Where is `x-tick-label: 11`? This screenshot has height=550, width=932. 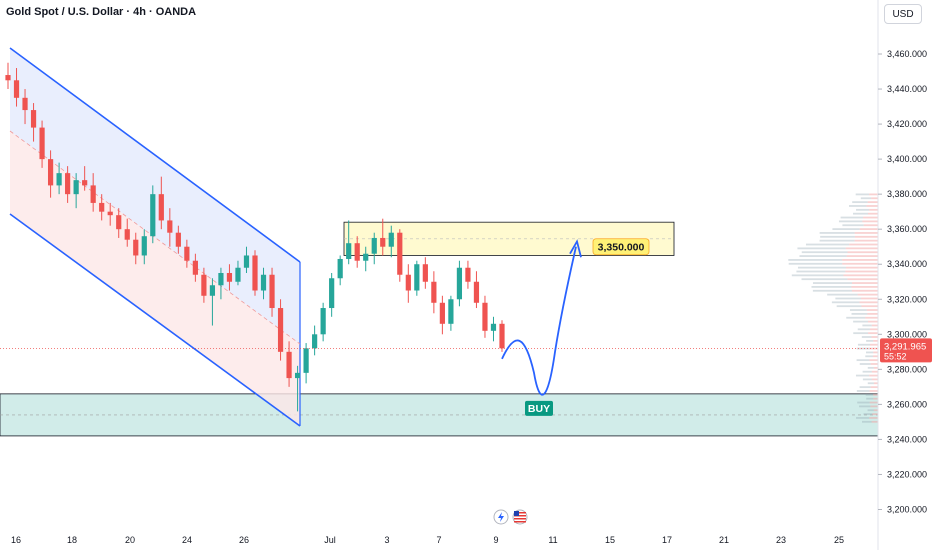
x-tick-label: 11 is located at coordinates (552, 540).